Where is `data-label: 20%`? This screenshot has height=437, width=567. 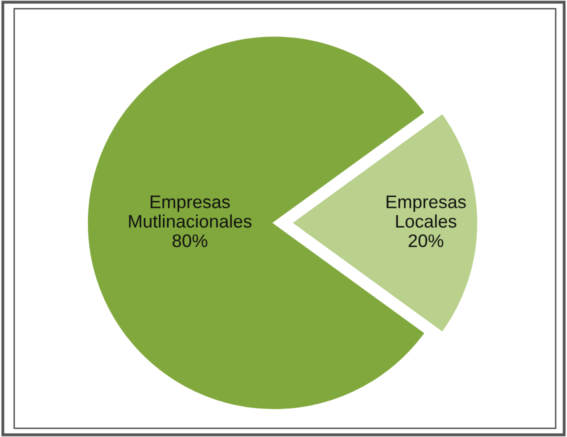
data-label: 20% is located at coordinates (426, 241).